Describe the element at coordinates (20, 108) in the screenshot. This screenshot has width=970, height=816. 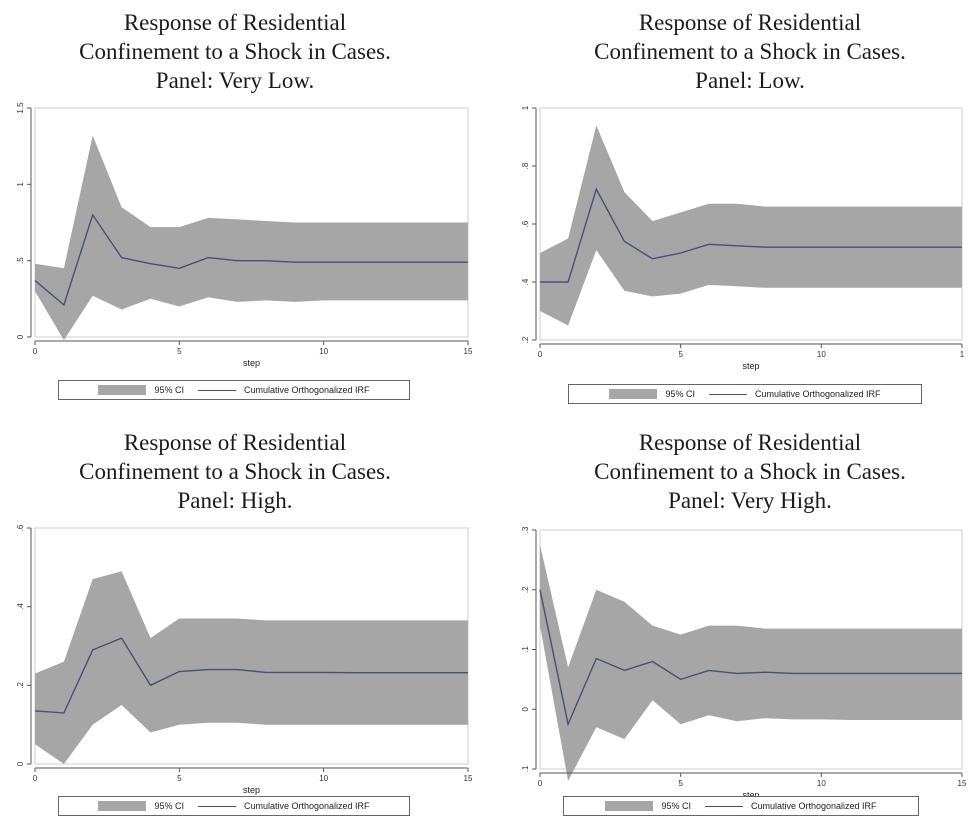
I see `y-tick-label: 1.5` at that location.